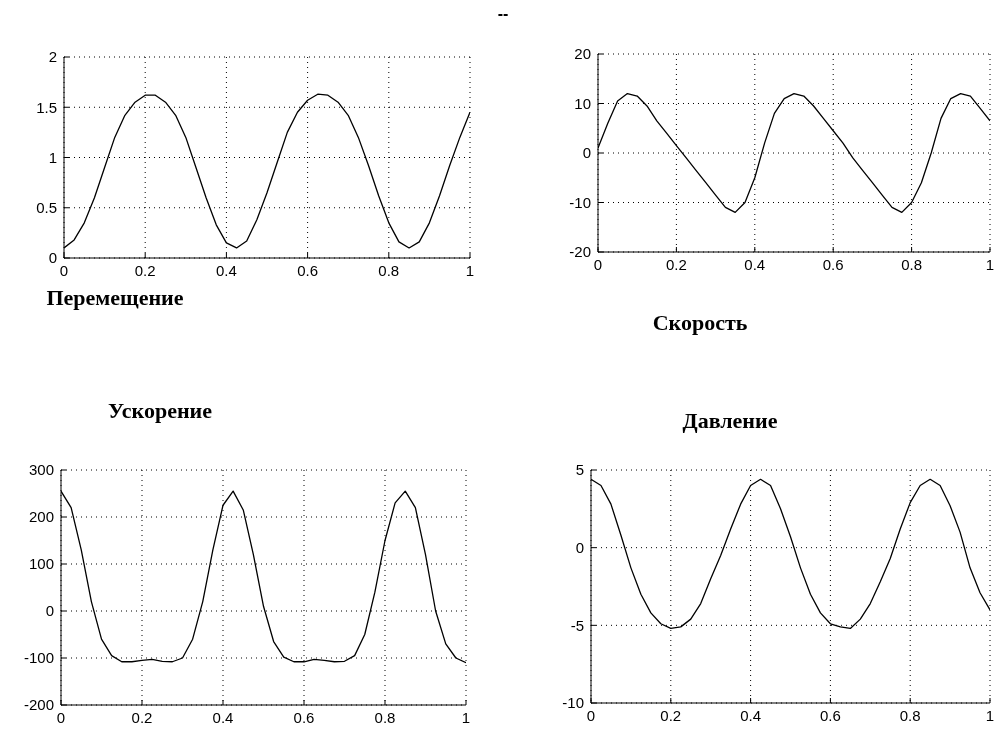 The width and height of the screenshot is (1006, 733). I want to click on y-tick-label: -5, so click(577, 625).